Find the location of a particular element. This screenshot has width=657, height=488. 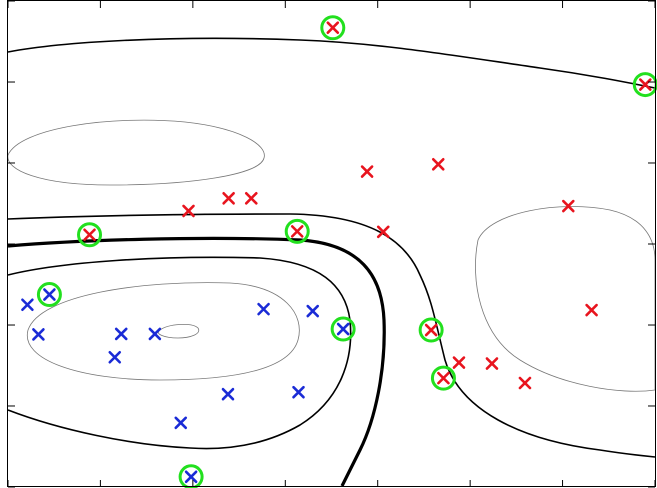

contour-upper-left-ellipse is located at coordinates (136, 152).